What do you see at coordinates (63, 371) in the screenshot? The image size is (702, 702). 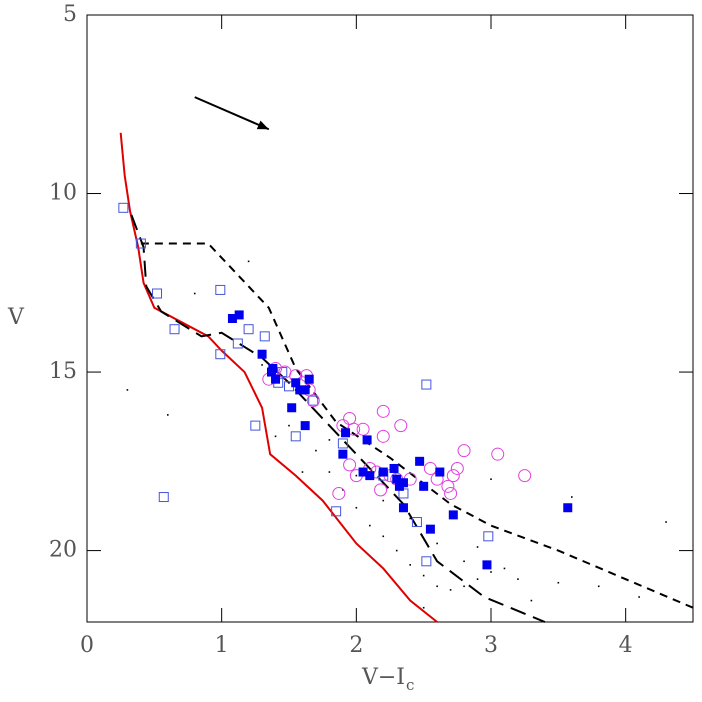 I see `y-tick-label: 15` at bounding box center [63, 371].